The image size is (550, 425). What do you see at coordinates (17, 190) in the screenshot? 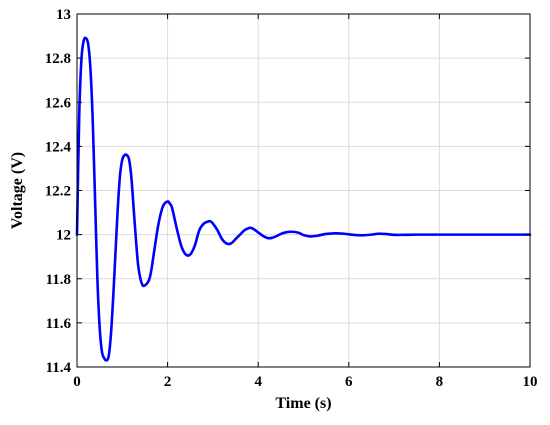
I see `y-axis-label: Voltage (V)` at bounding box center [17, 190].